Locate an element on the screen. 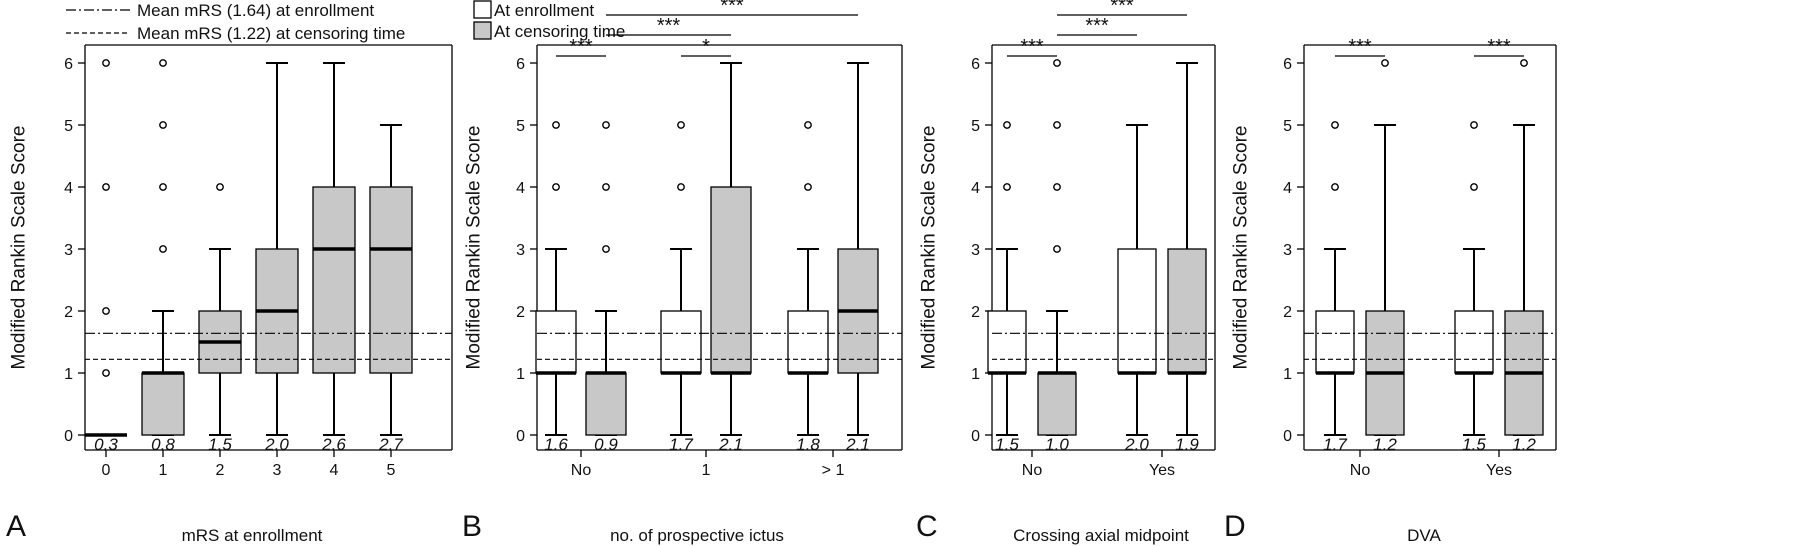  mean-value-label: 2.6 is located at coordinates (333, 444).